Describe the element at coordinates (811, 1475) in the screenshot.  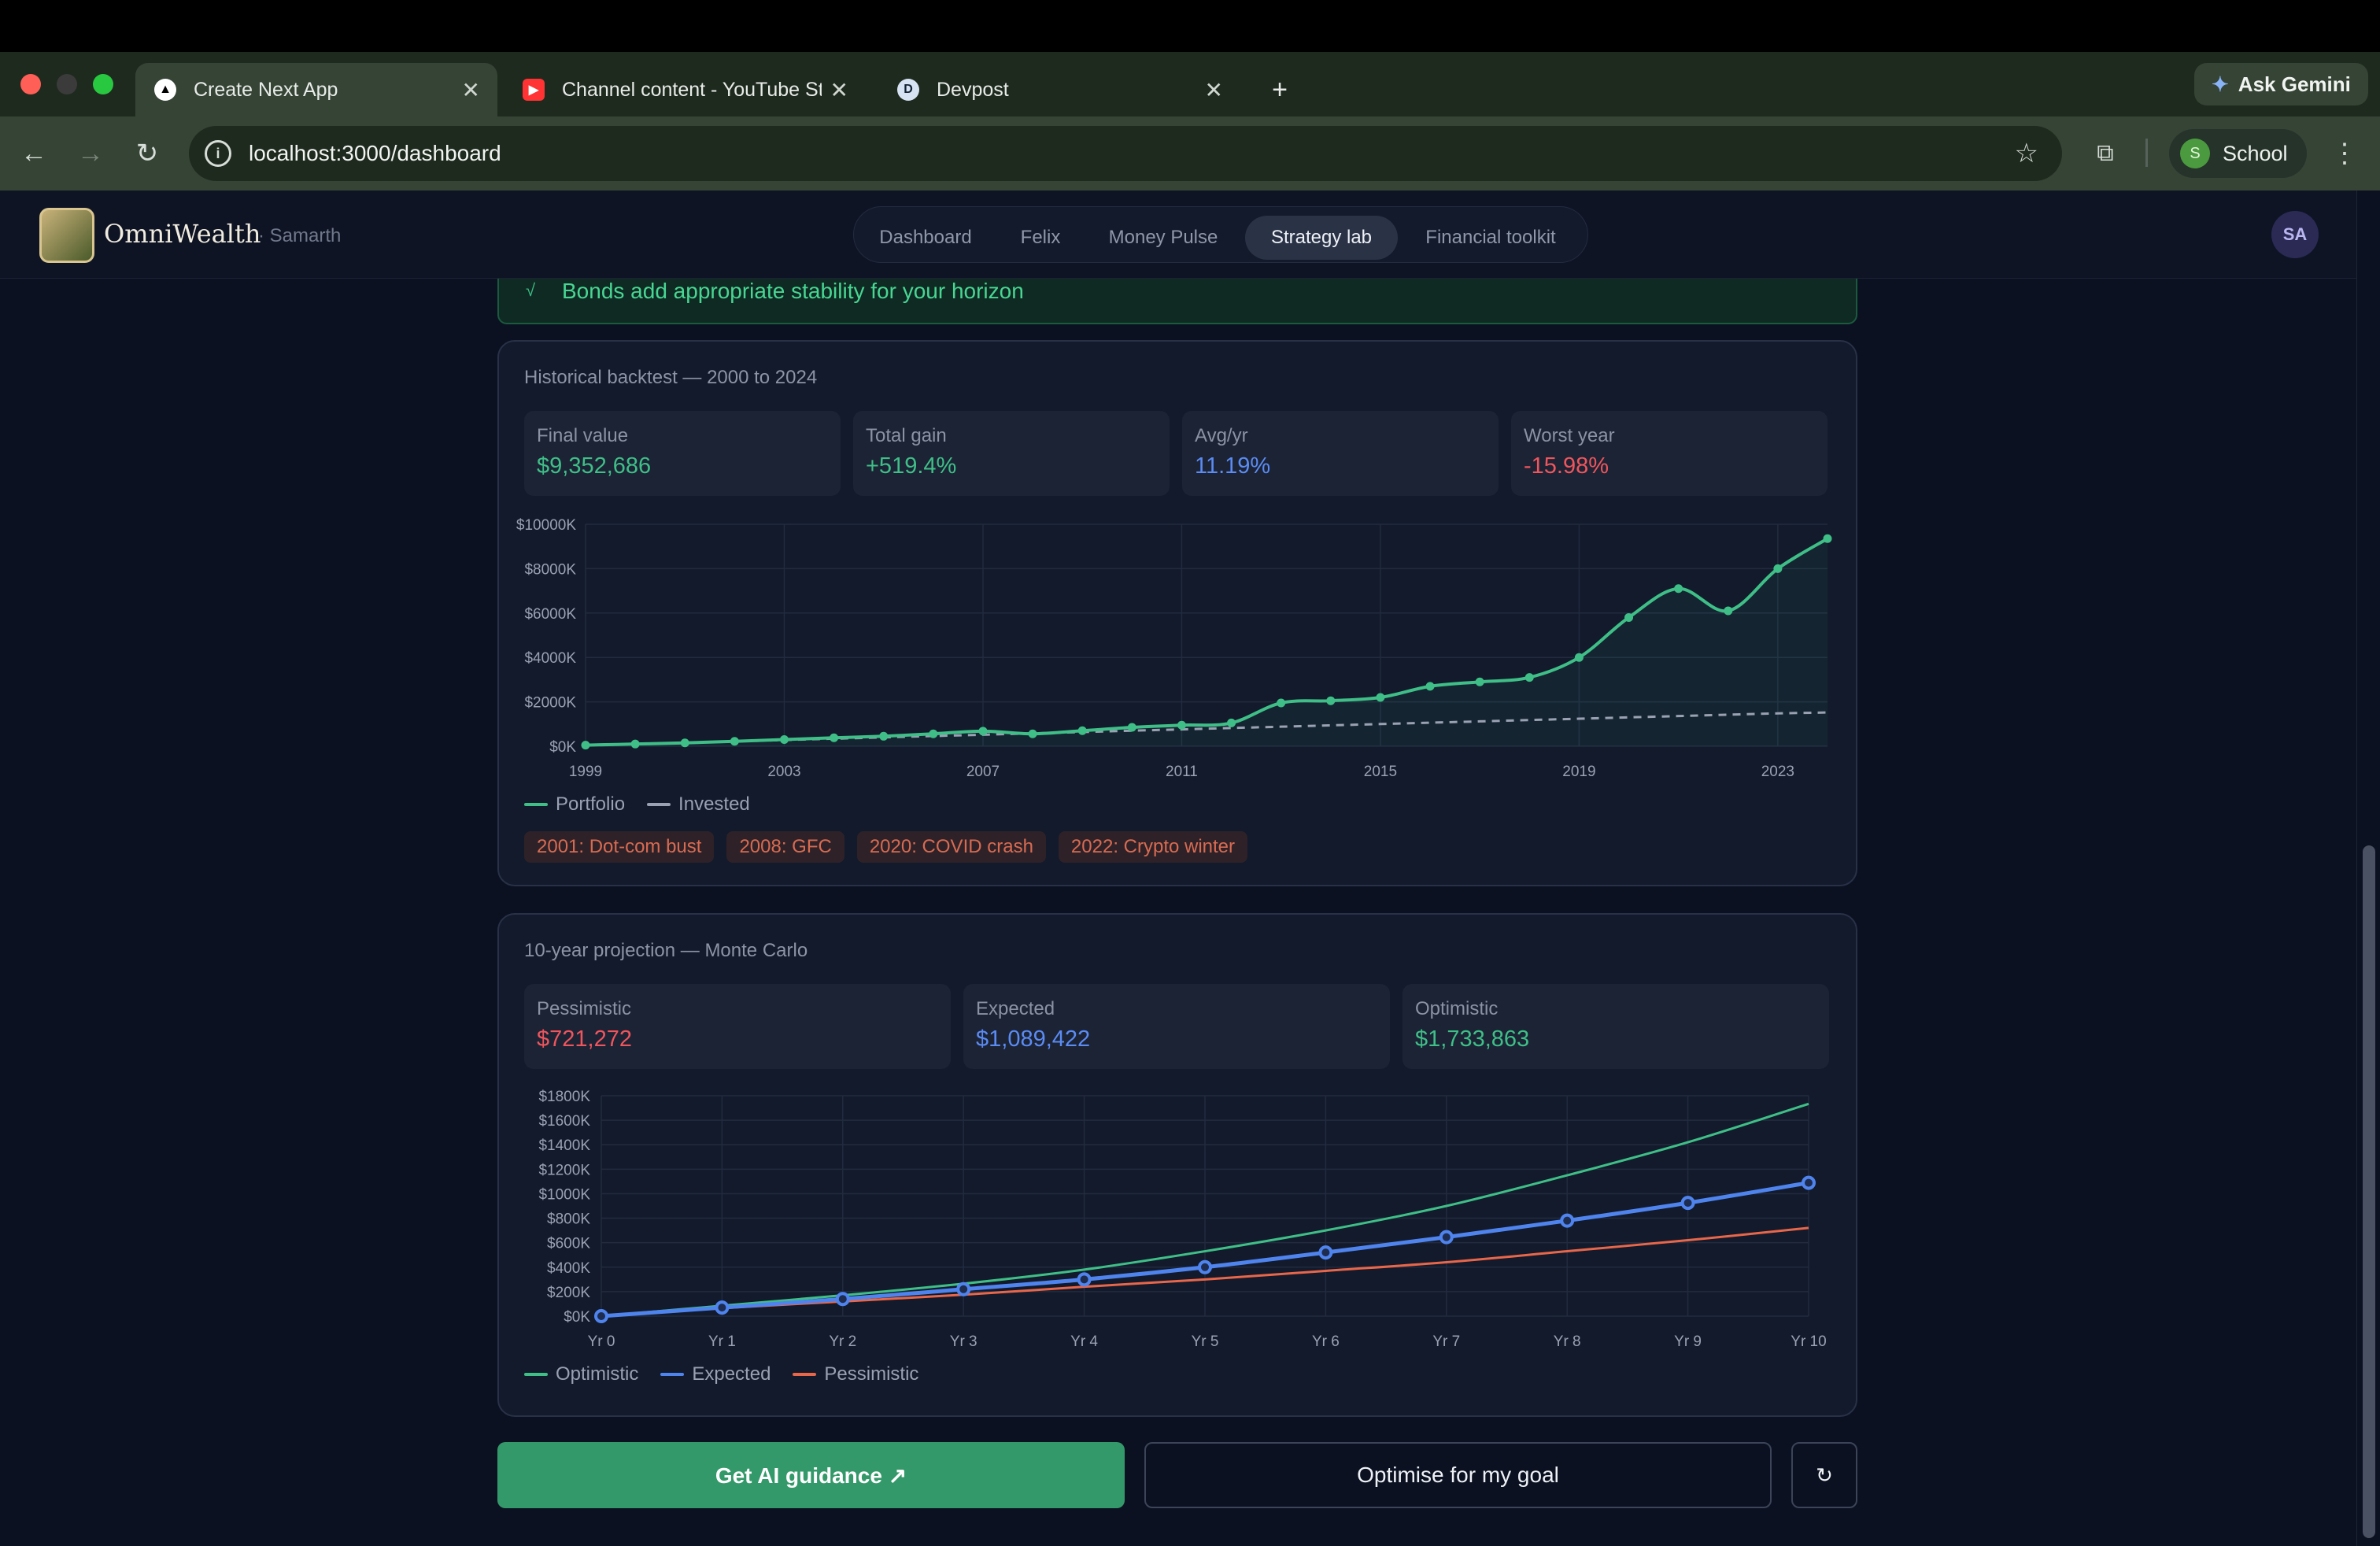
I see `get-ai-guidance-button: Get AI guidance ↗` at that location.